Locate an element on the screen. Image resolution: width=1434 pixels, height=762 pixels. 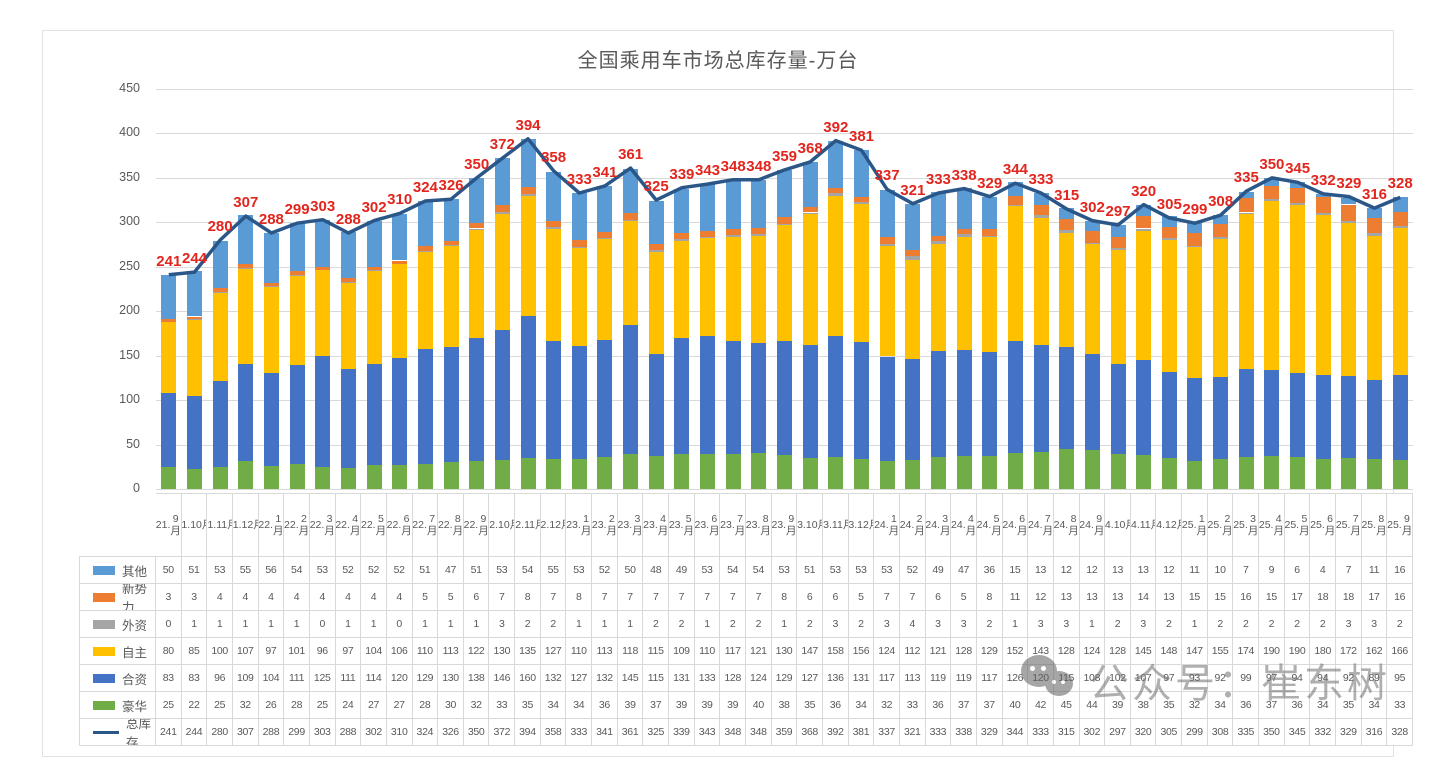
legend-cell-豪华: 豪华 is located at coordinates (117, 705).